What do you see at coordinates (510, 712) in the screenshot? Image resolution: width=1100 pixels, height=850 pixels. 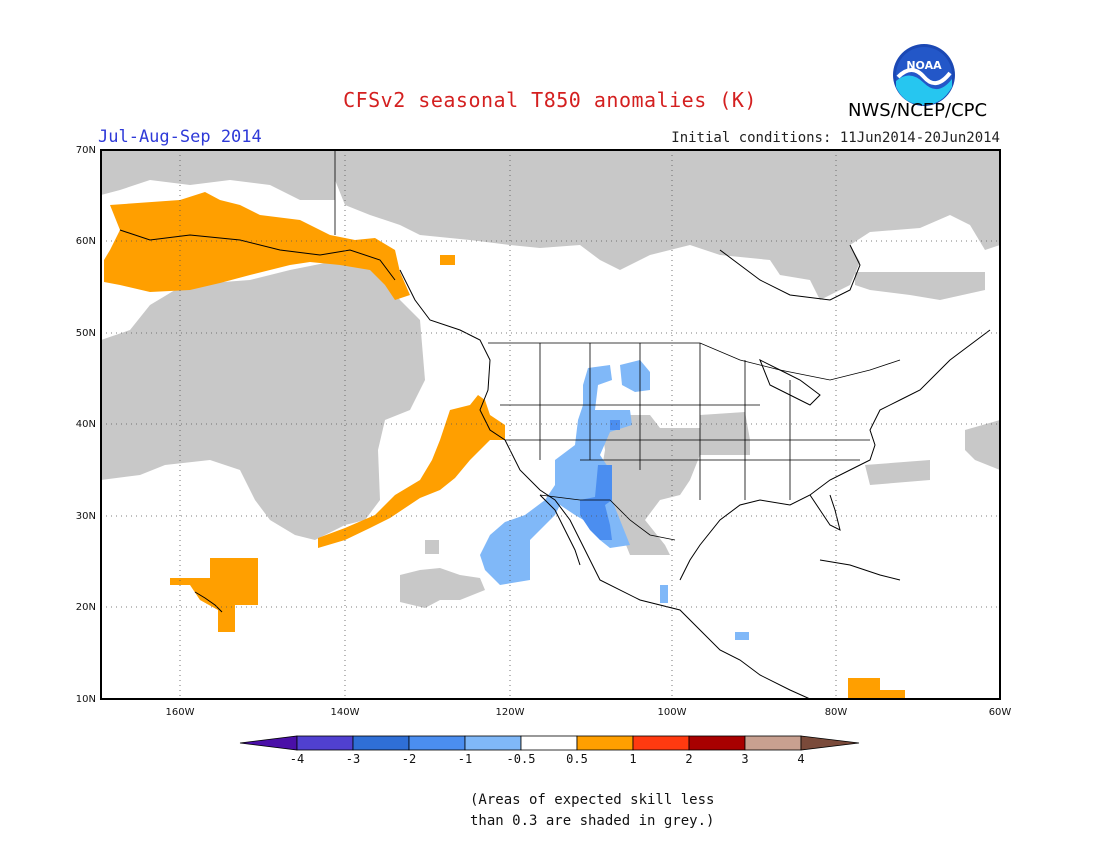 I see `lon-label: 120W` at bounding box center [510, 712].